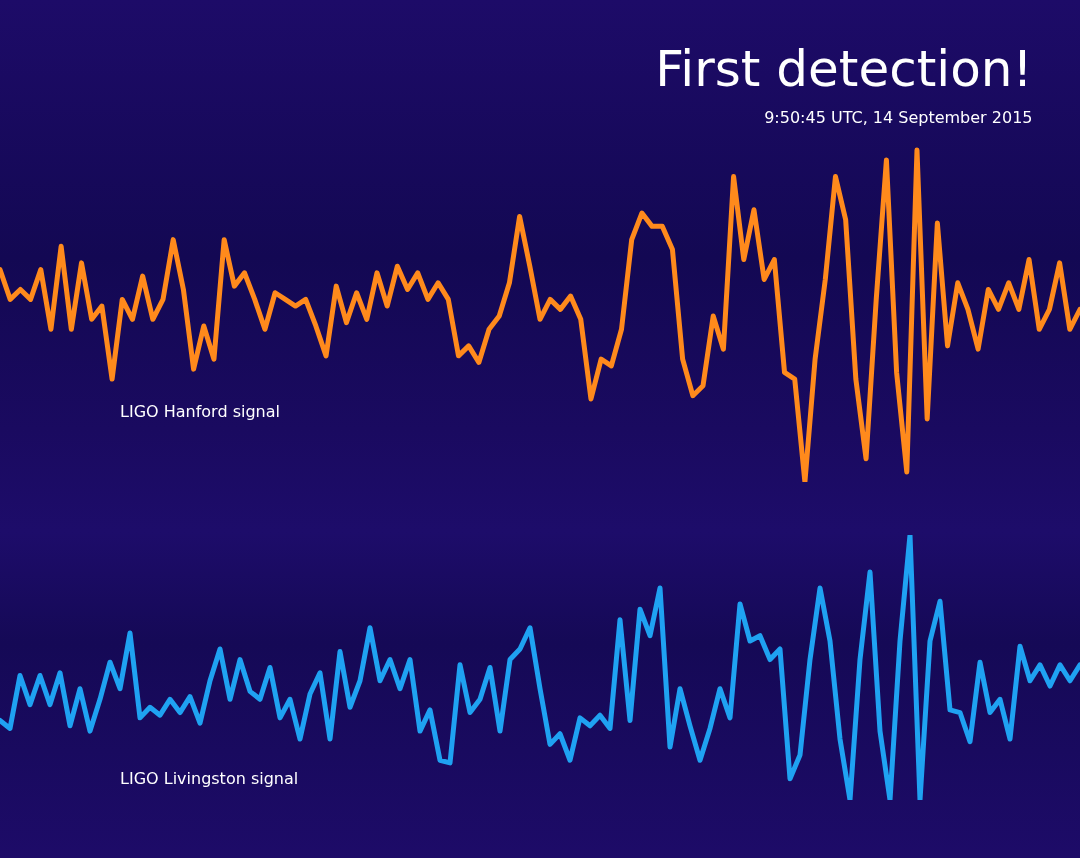  Describe the element at coordinates (844, 68) in the screenshot. I see `chart-title: First detection!` at that location.